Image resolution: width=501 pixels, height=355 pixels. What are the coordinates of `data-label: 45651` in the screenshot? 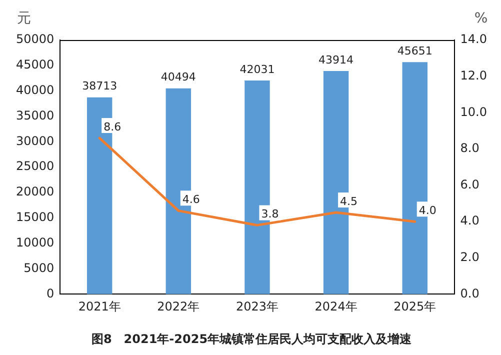 It's located at (414, 51).